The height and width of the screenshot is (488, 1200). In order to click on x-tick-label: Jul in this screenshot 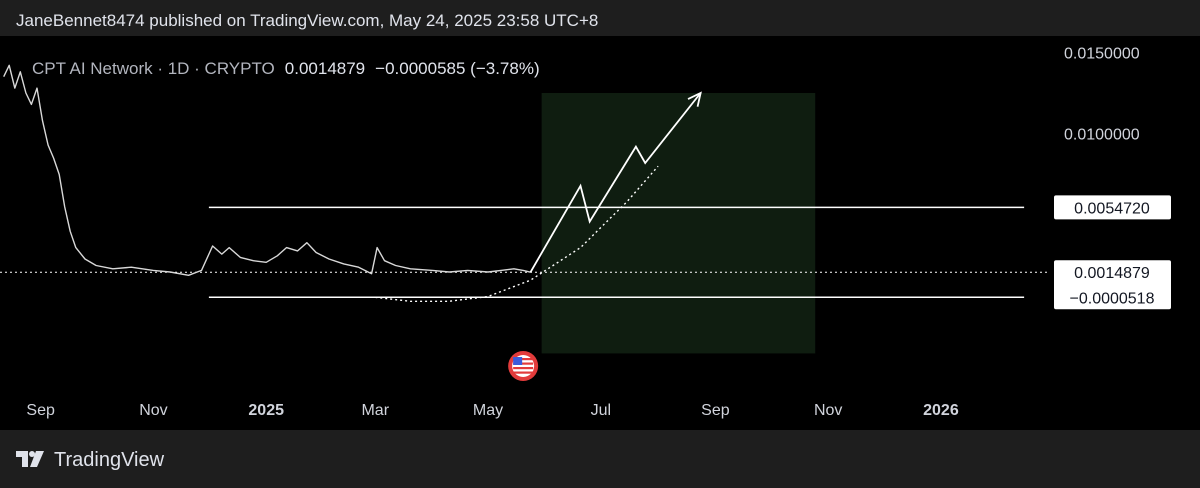, I will do `click(601, 410)`.